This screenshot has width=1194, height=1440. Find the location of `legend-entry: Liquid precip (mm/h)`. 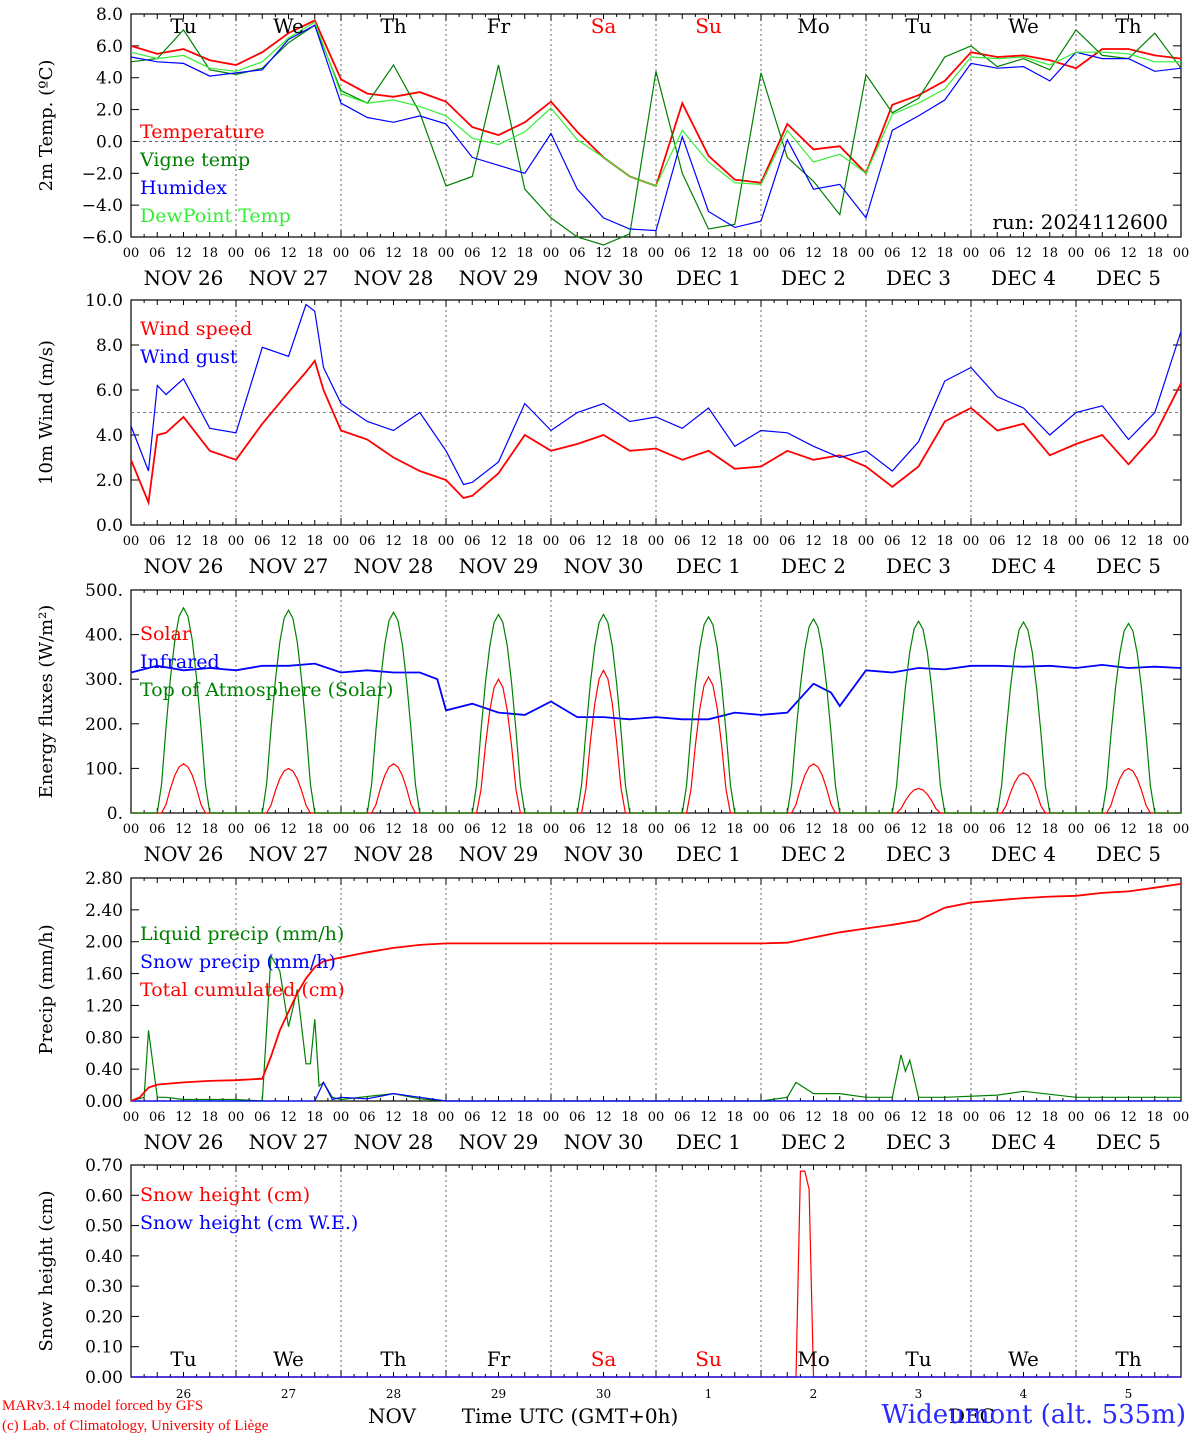

legend-entry: Liquid precip (mm/h) is located at coordinates (242, 934).